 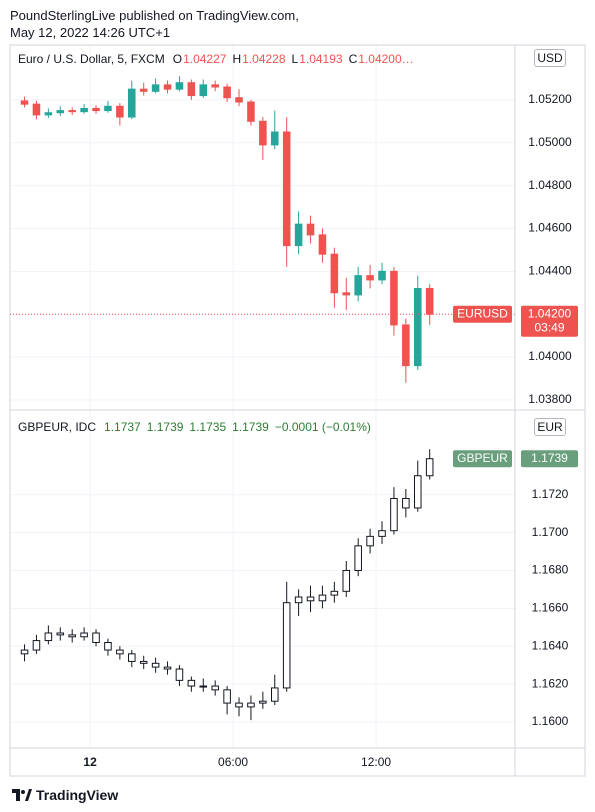 I want to click on currency-badge: USD, so click(x=550, y=58).